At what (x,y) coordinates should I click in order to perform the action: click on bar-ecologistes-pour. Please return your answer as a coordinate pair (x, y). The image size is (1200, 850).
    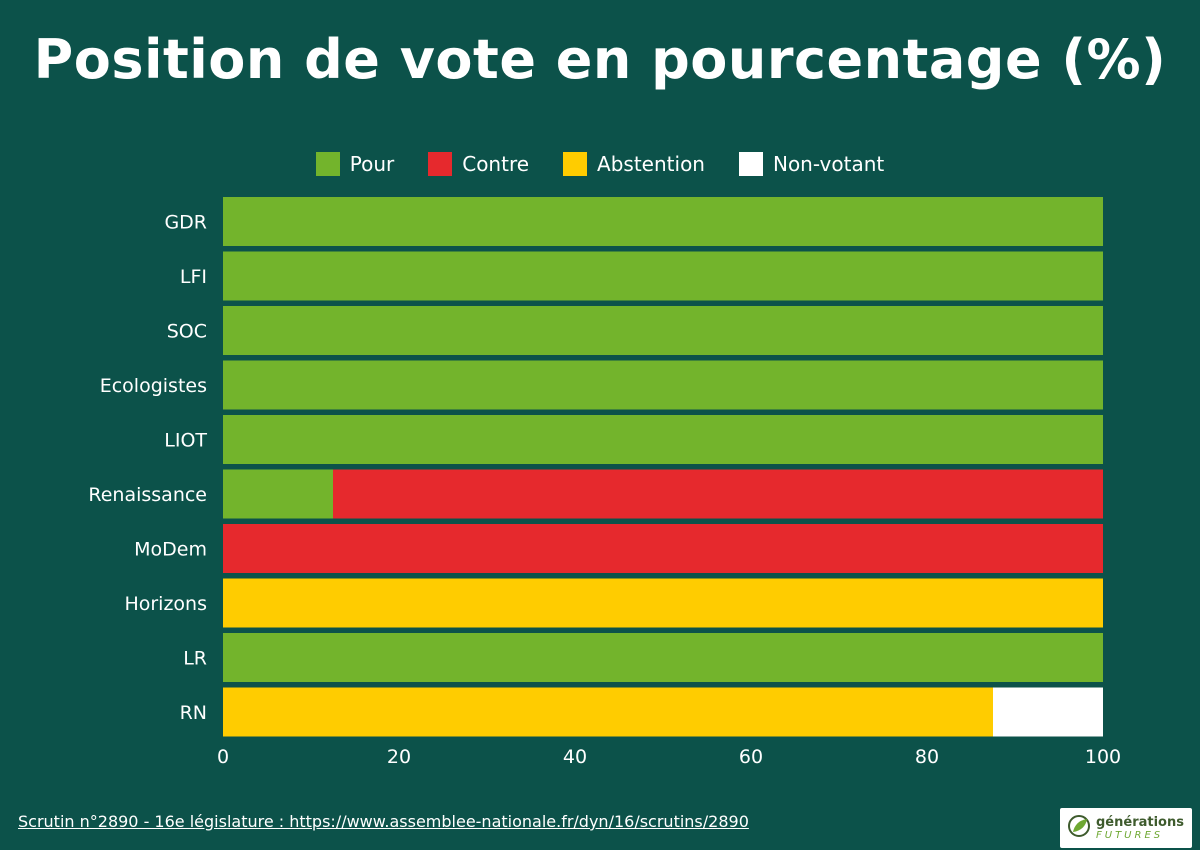
    Looking at the image, I should click on (663, 385).